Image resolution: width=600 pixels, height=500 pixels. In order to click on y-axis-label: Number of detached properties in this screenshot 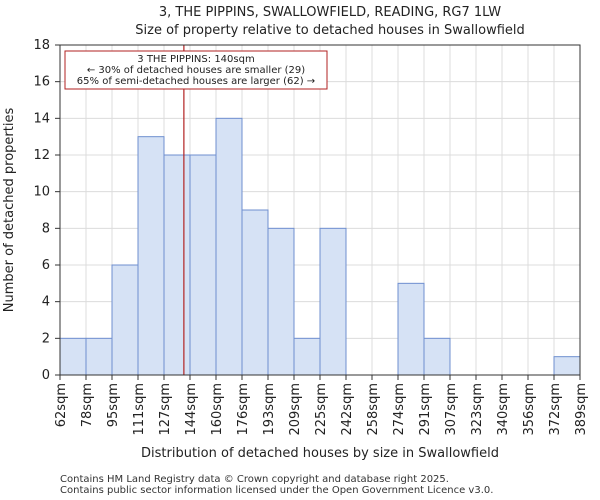, I will do `click(9, 210)`.